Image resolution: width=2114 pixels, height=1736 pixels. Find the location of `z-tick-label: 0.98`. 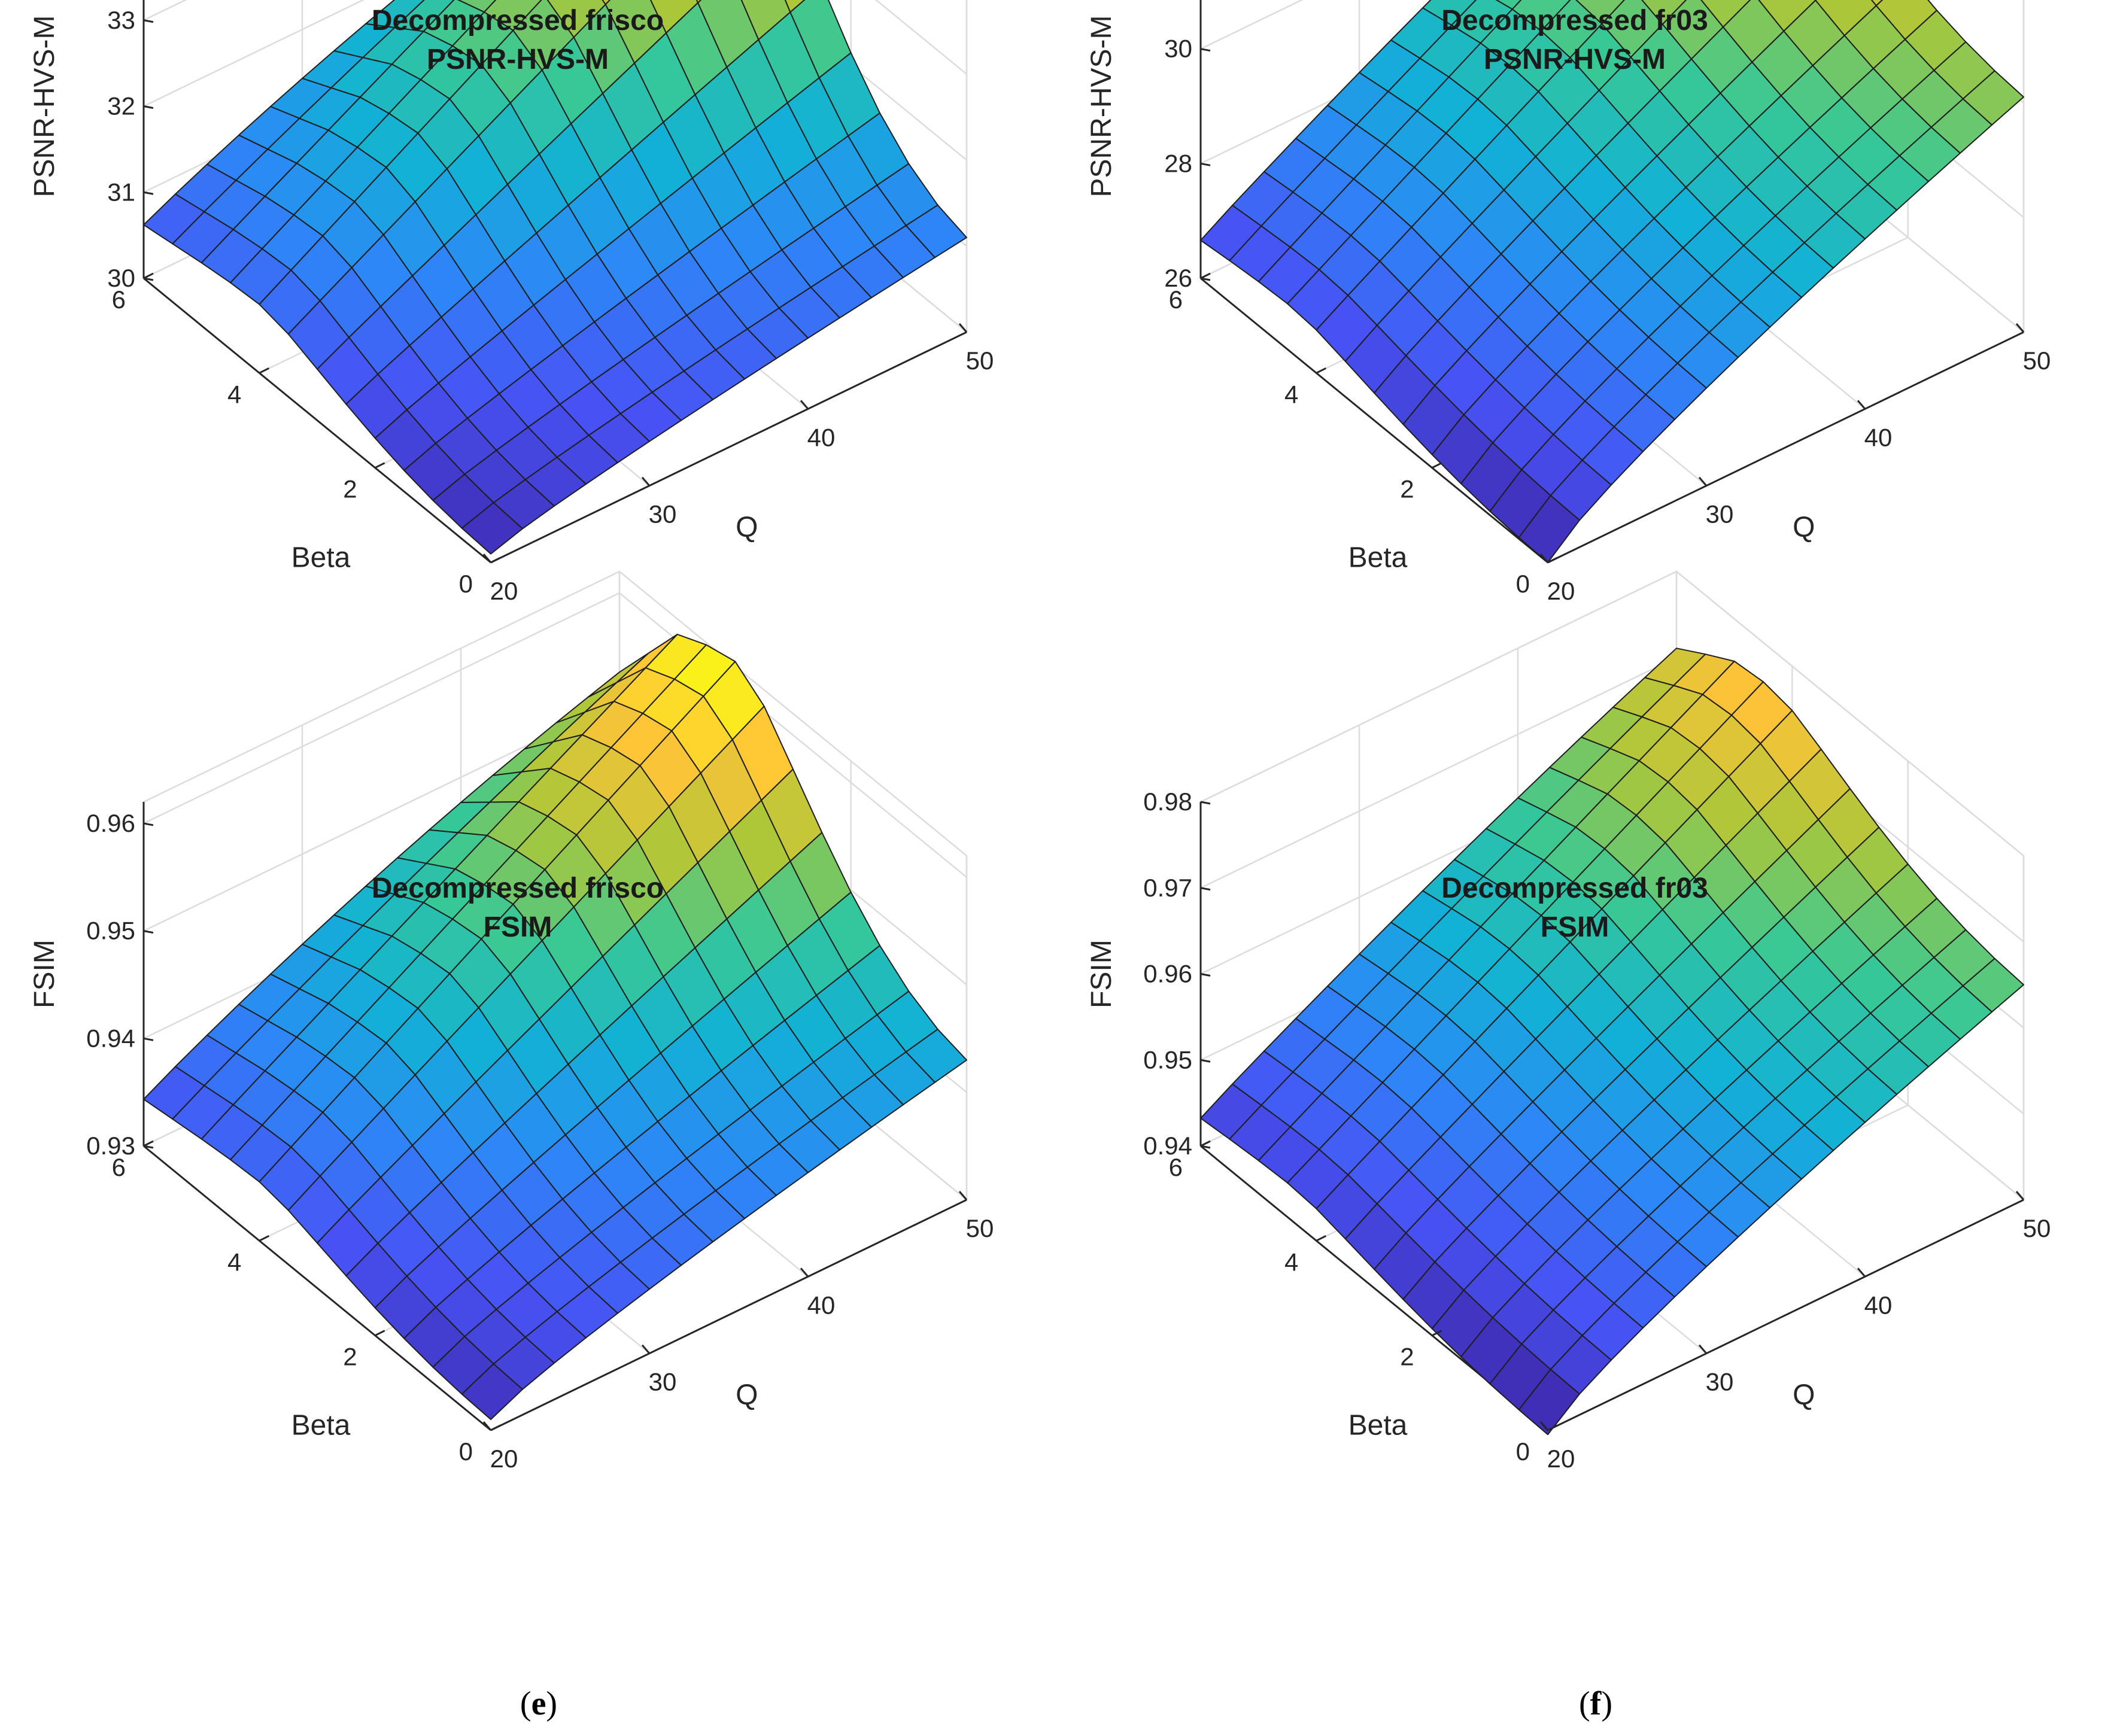

z-tick-label: 0.98 is located at coordinates (1167, 802).